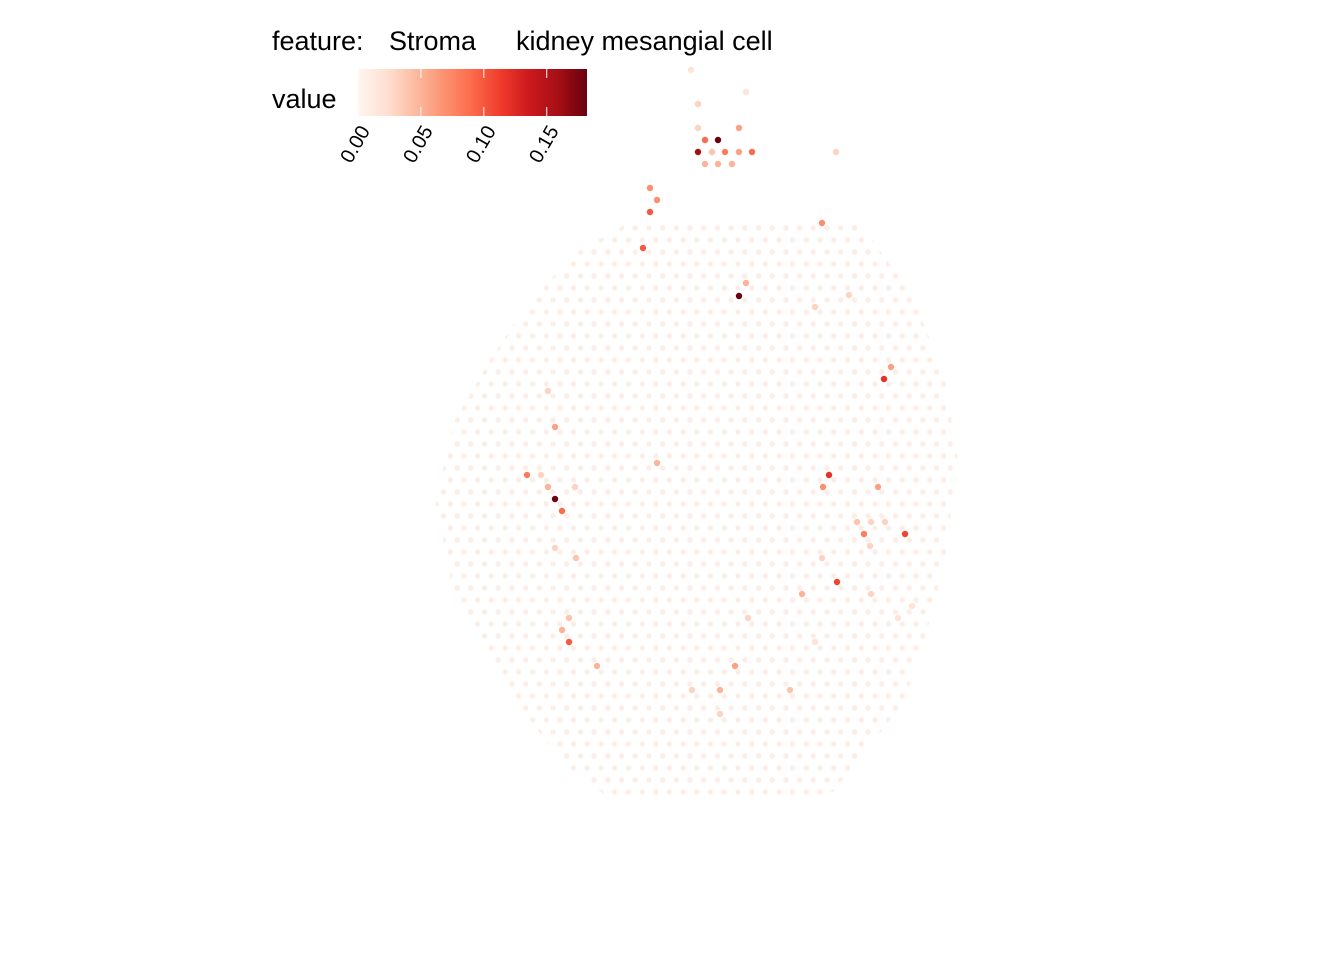 Image resolution: width=1344 pixels, height=960 pixels. I want to click on colorbar-tick-label: 0.00, so click(355, 144).